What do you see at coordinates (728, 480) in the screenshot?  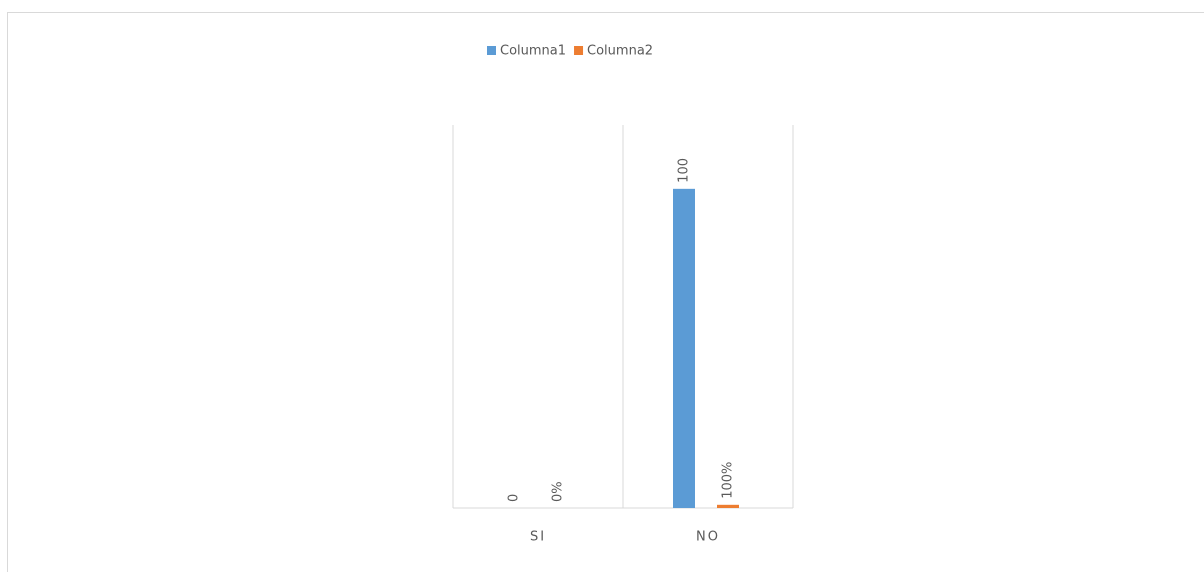 I see `data-label: 100%` at bounding box center [728, 480].